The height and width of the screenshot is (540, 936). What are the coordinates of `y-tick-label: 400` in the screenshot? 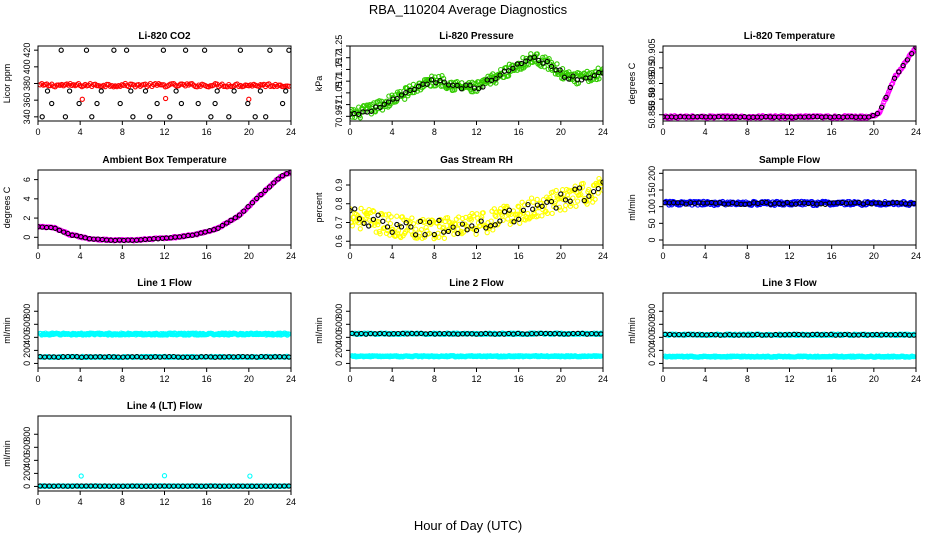 It's located at (339, 337).